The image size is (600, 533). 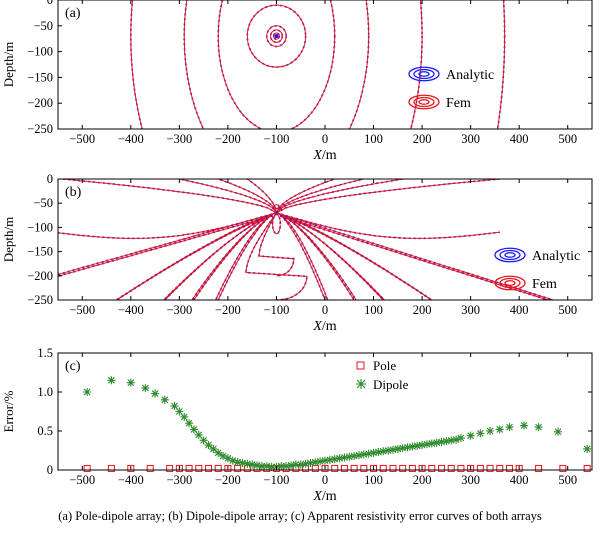 What do you see at coordinates (45, 431) in the screenshot?
I see `y-tick-label: 0.5` at bounding box center [45, 431].